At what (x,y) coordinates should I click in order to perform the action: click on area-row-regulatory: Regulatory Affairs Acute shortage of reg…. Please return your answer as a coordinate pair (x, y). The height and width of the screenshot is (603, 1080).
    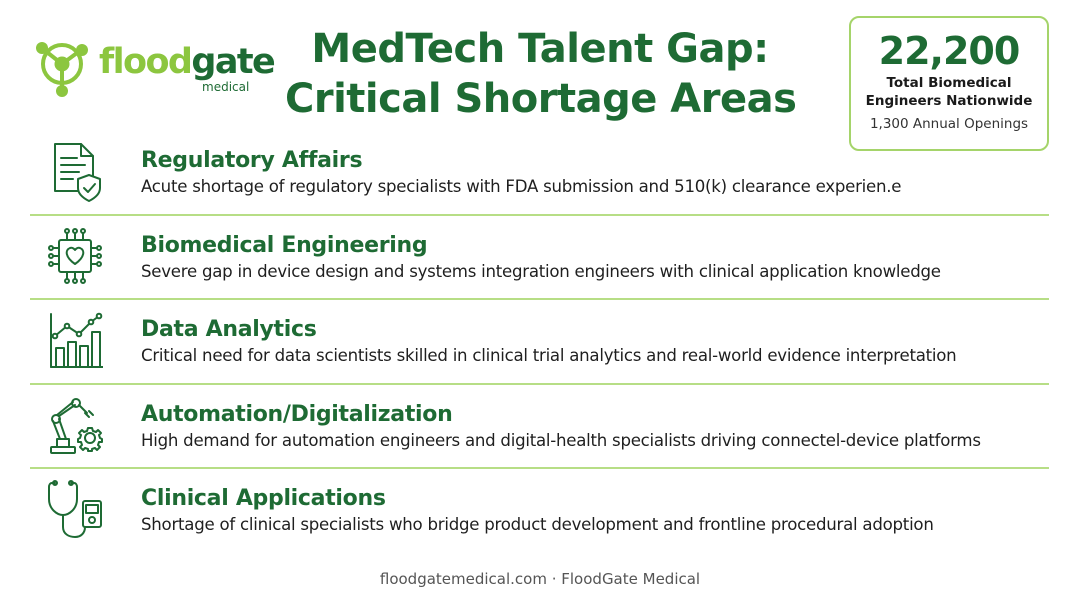
    Looking at the image, I should click on (539, 173).